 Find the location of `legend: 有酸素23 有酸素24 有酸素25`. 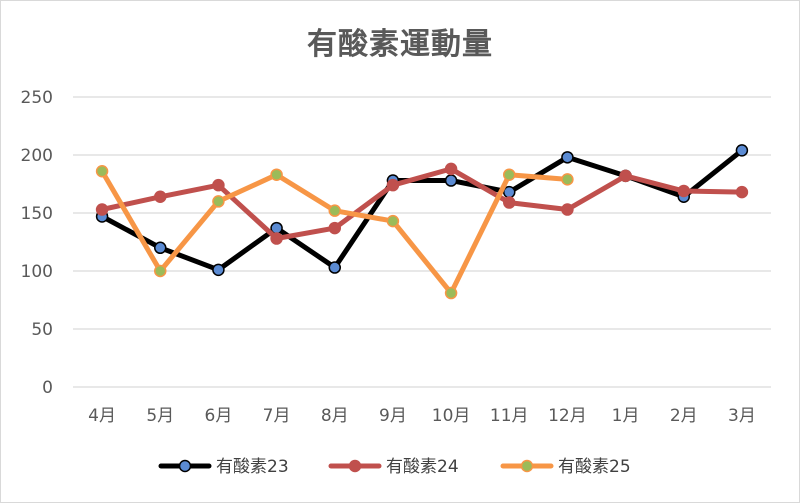

legend: 有酸素23 有酸素24 有酸素25 is located at coordinates (394, 467).